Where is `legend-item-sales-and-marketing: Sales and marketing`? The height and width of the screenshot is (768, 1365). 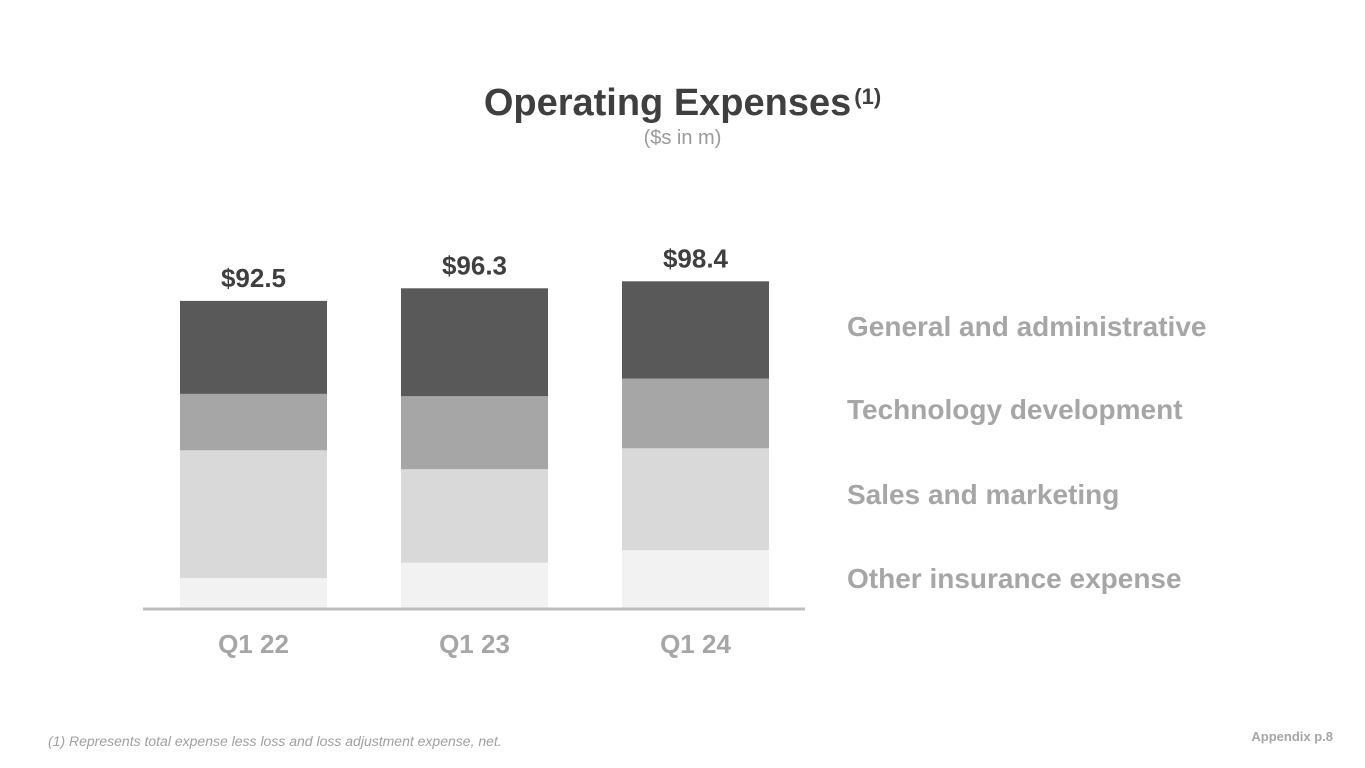 legend-item-sales-and-marketing: Sales and marketing is located at coordinates (983, 494).